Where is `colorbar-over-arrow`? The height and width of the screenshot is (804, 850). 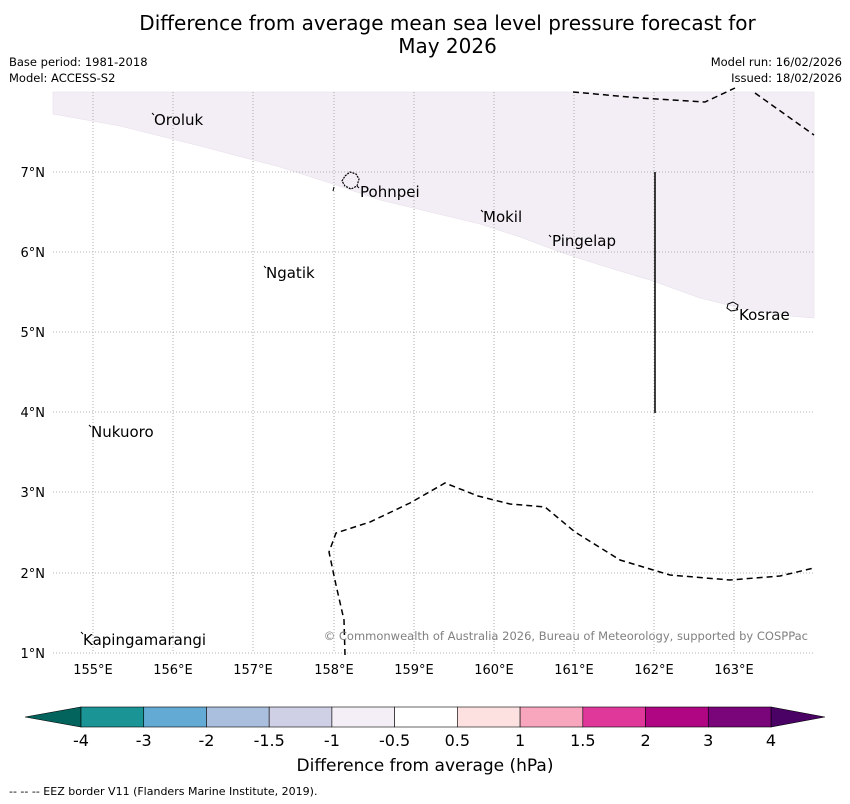
colorbar-over-arrow is located at coordinates (798, 717).